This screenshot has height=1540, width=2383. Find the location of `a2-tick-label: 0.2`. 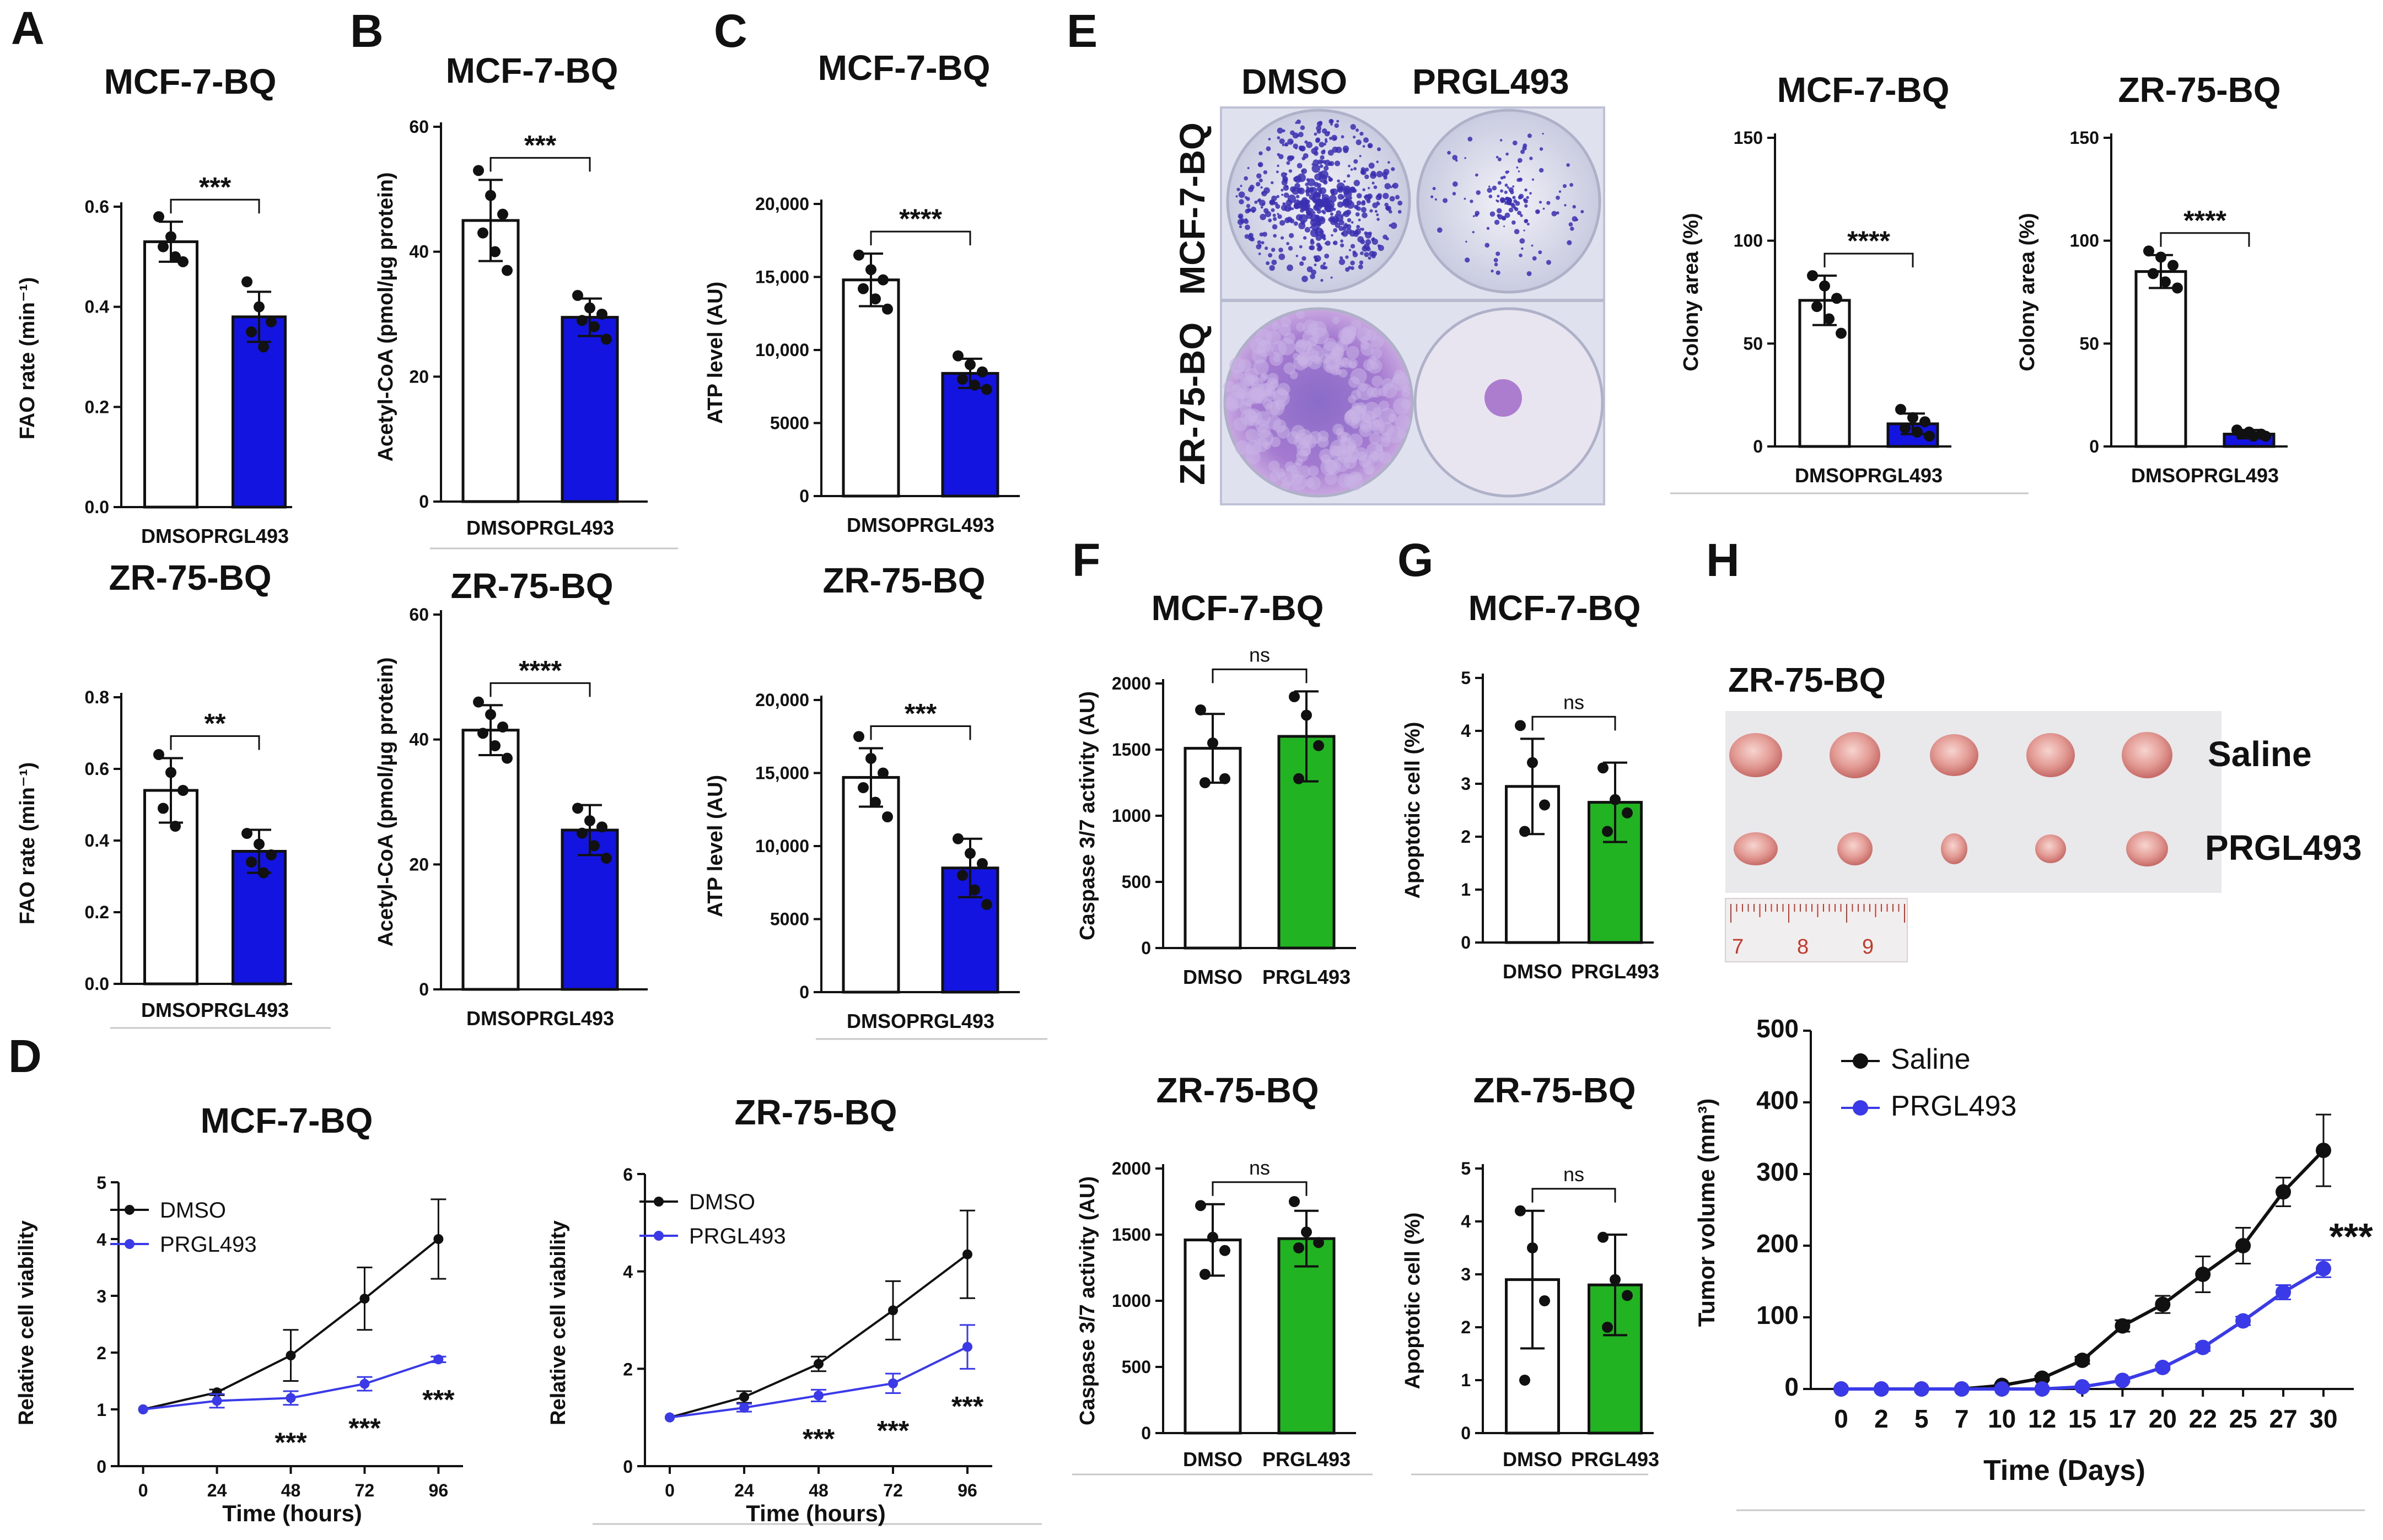

a2-tick-label: 0.2 is located at coordinates (97, 912).